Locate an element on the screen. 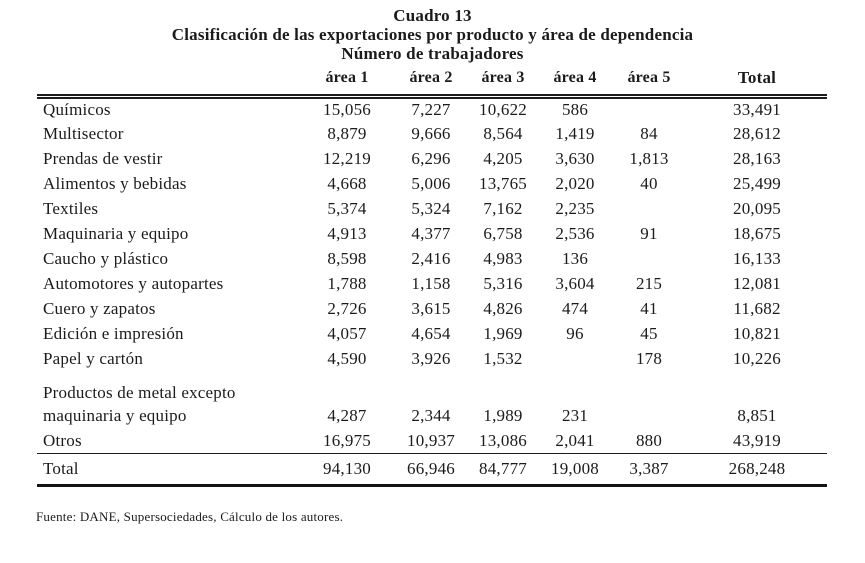 The image size is (865, 563). cell-value: 43,919 is located at coordinates (757, 440).